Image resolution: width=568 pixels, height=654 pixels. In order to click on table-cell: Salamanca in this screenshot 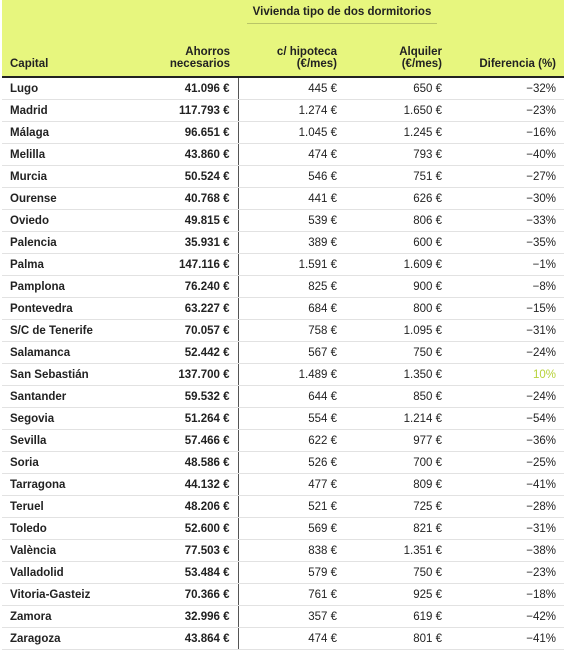, I will do `click(61, 352)`.